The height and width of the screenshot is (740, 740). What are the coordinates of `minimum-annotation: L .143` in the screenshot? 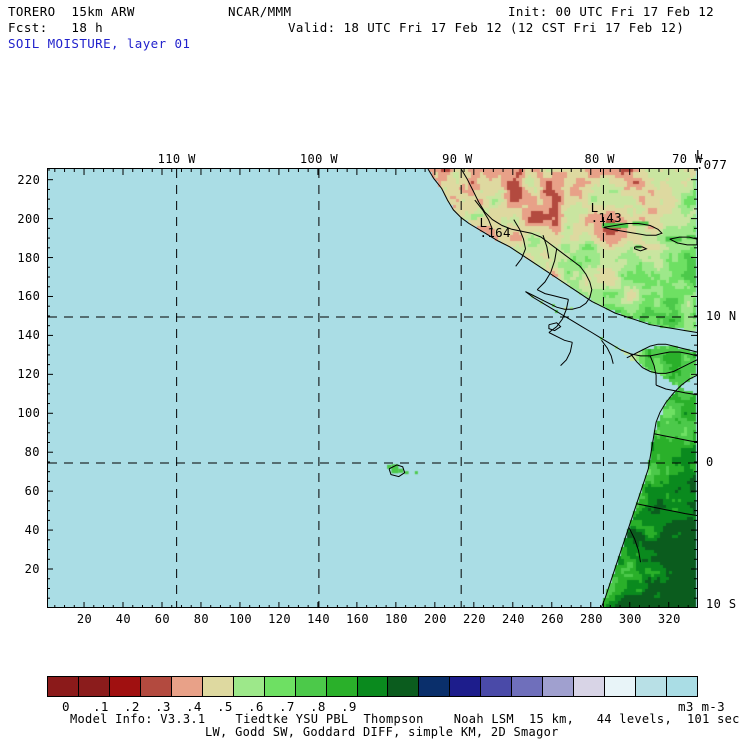 It's located at (606, 212).